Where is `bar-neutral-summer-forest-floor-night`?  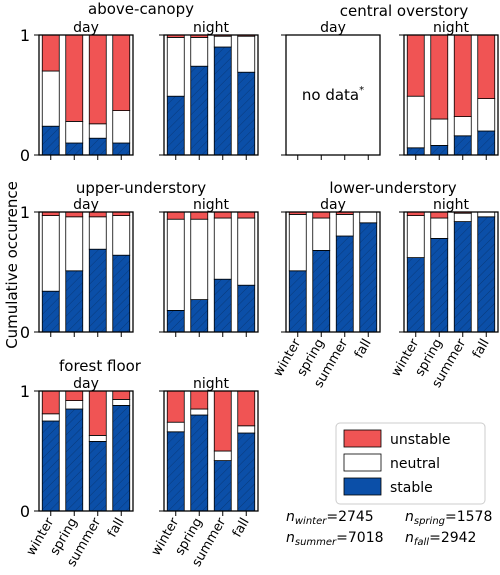 bar-neutral-summer-forest-floor-night is located at coordinates (222, 456).